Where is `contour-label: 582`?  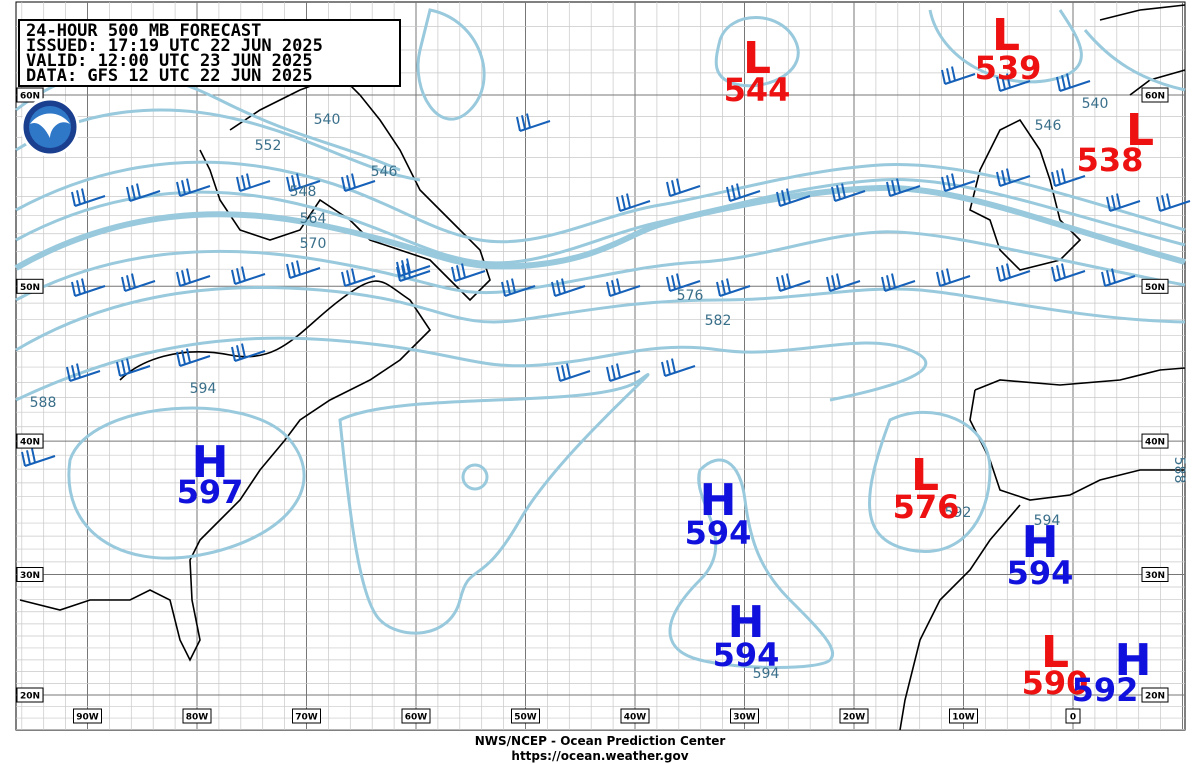 contour-label: 582 is located at coordinates (718, 321).